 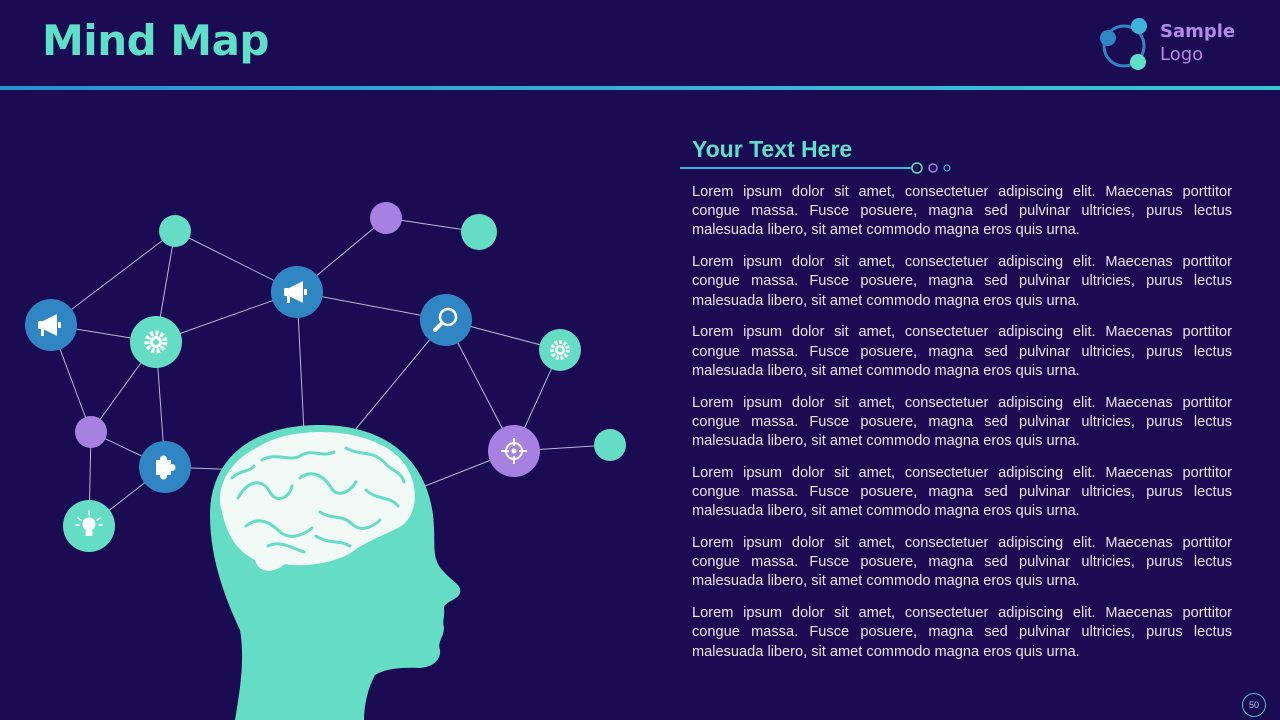 What do you see at coordinates (1198, 31) in the screenshot?
I see `logo-line-1: Sample` at bounding box center [1198, 31].